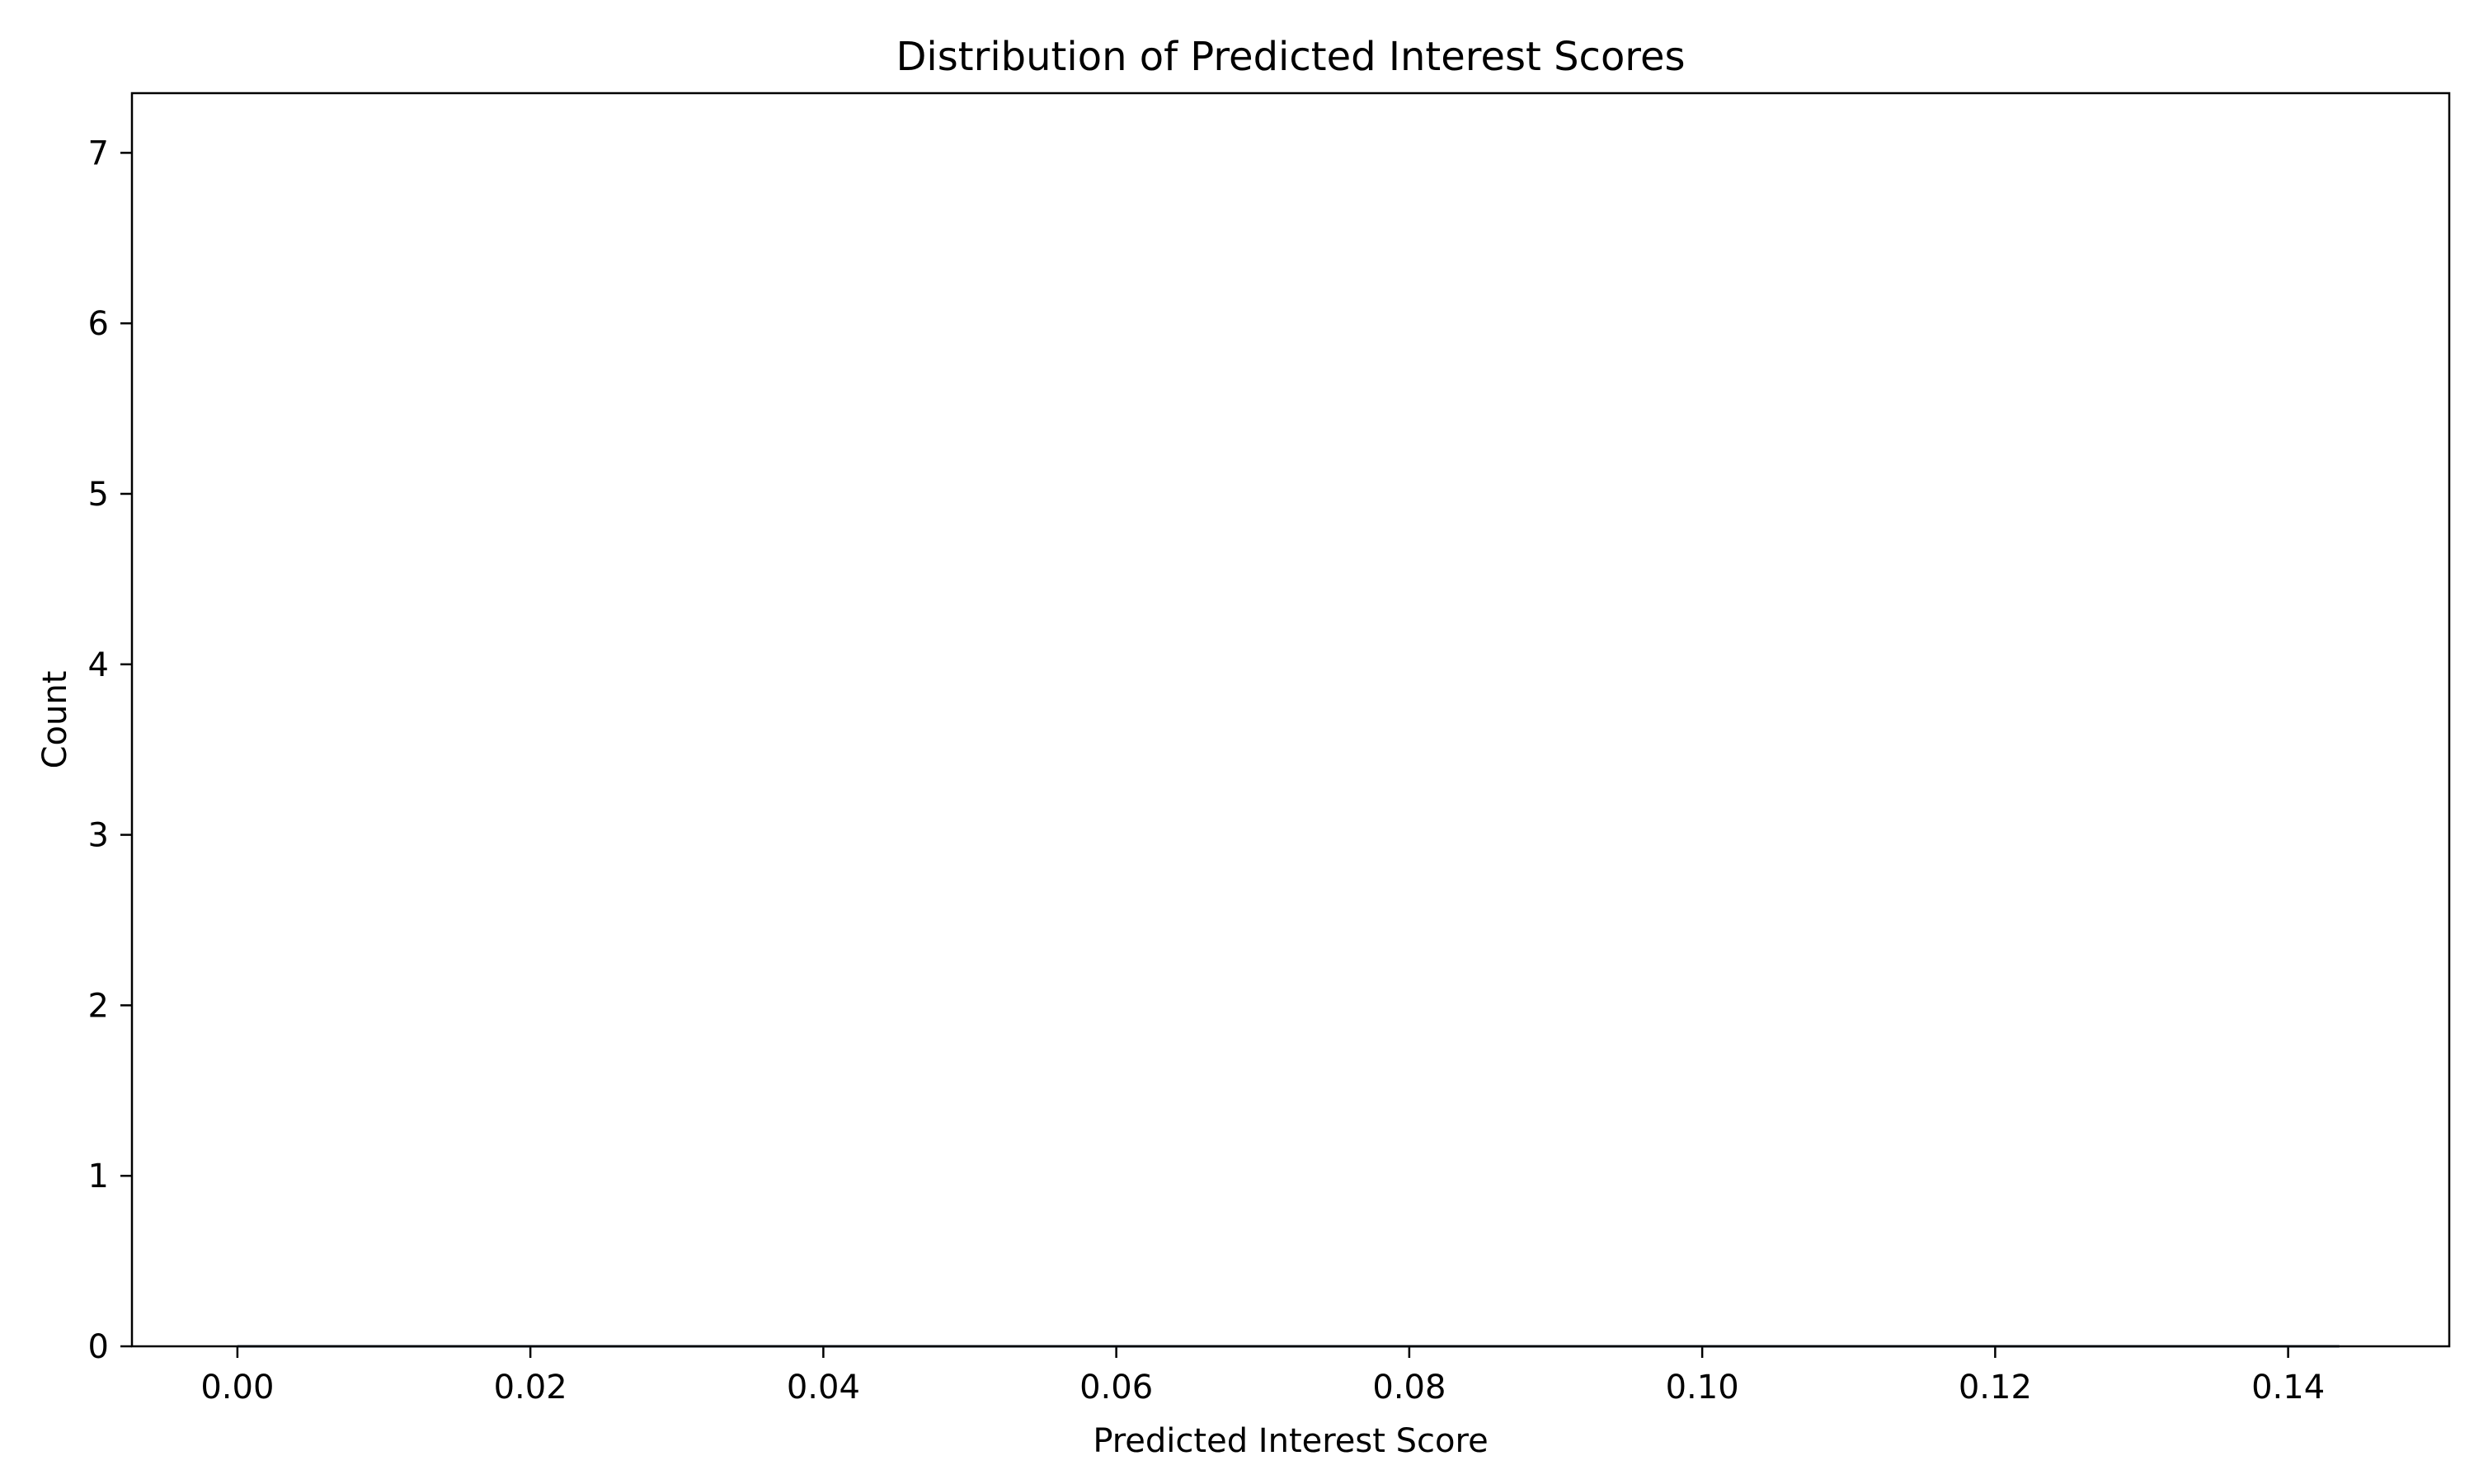  I want to click on x-tick-label: 0.00, so click(237, 1388).